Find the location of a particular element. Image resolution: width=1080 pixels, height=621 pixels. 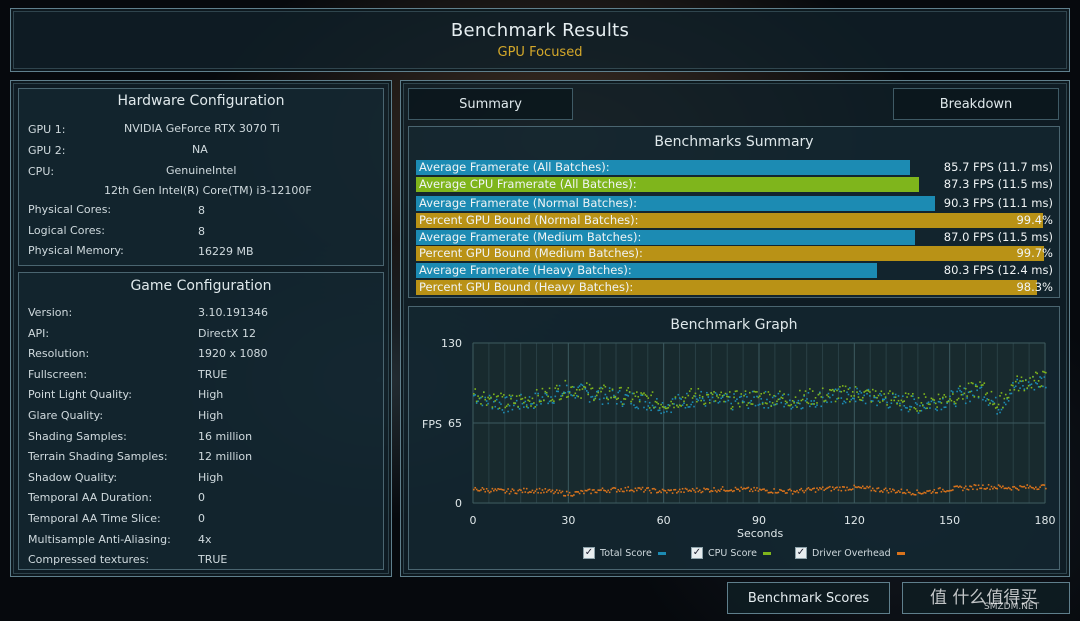

tab-summary: Summary is located at coordinates (490, 104).